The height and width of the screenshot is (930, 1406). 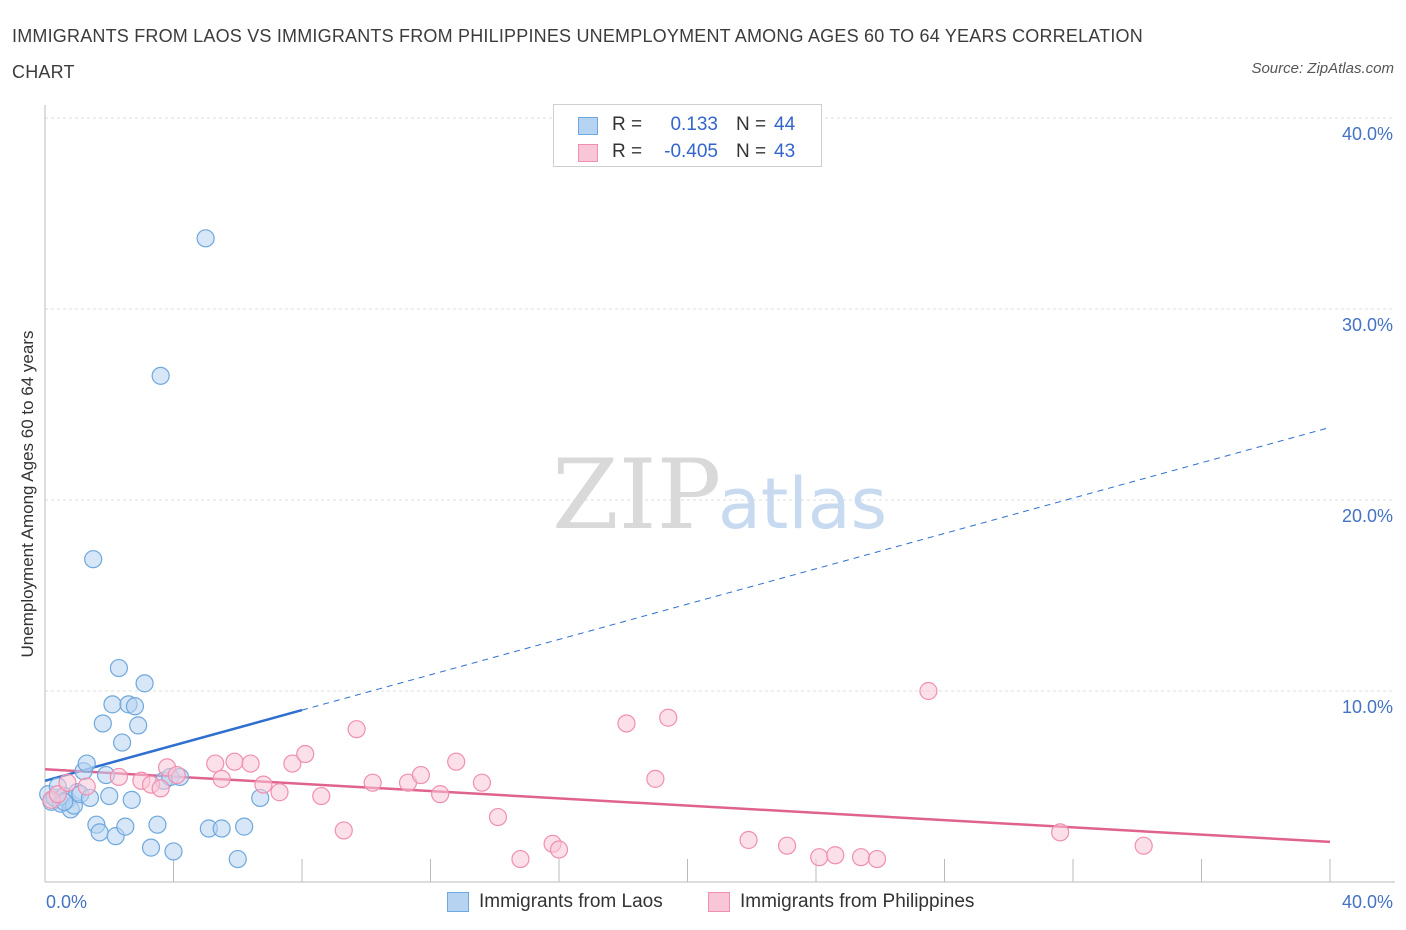 I want to click on stats-legend: R = 0.133 N = 44 R = -0.405 N = 43, so click(x=687, y=135).